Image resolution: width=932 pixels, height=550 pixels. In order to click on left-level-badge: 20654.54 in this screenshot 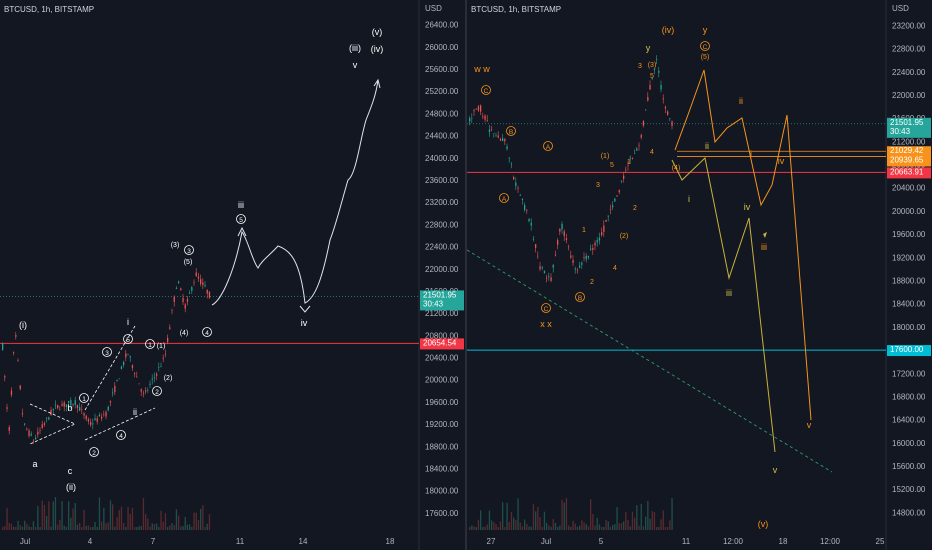, I will do `click(440, 342)`.